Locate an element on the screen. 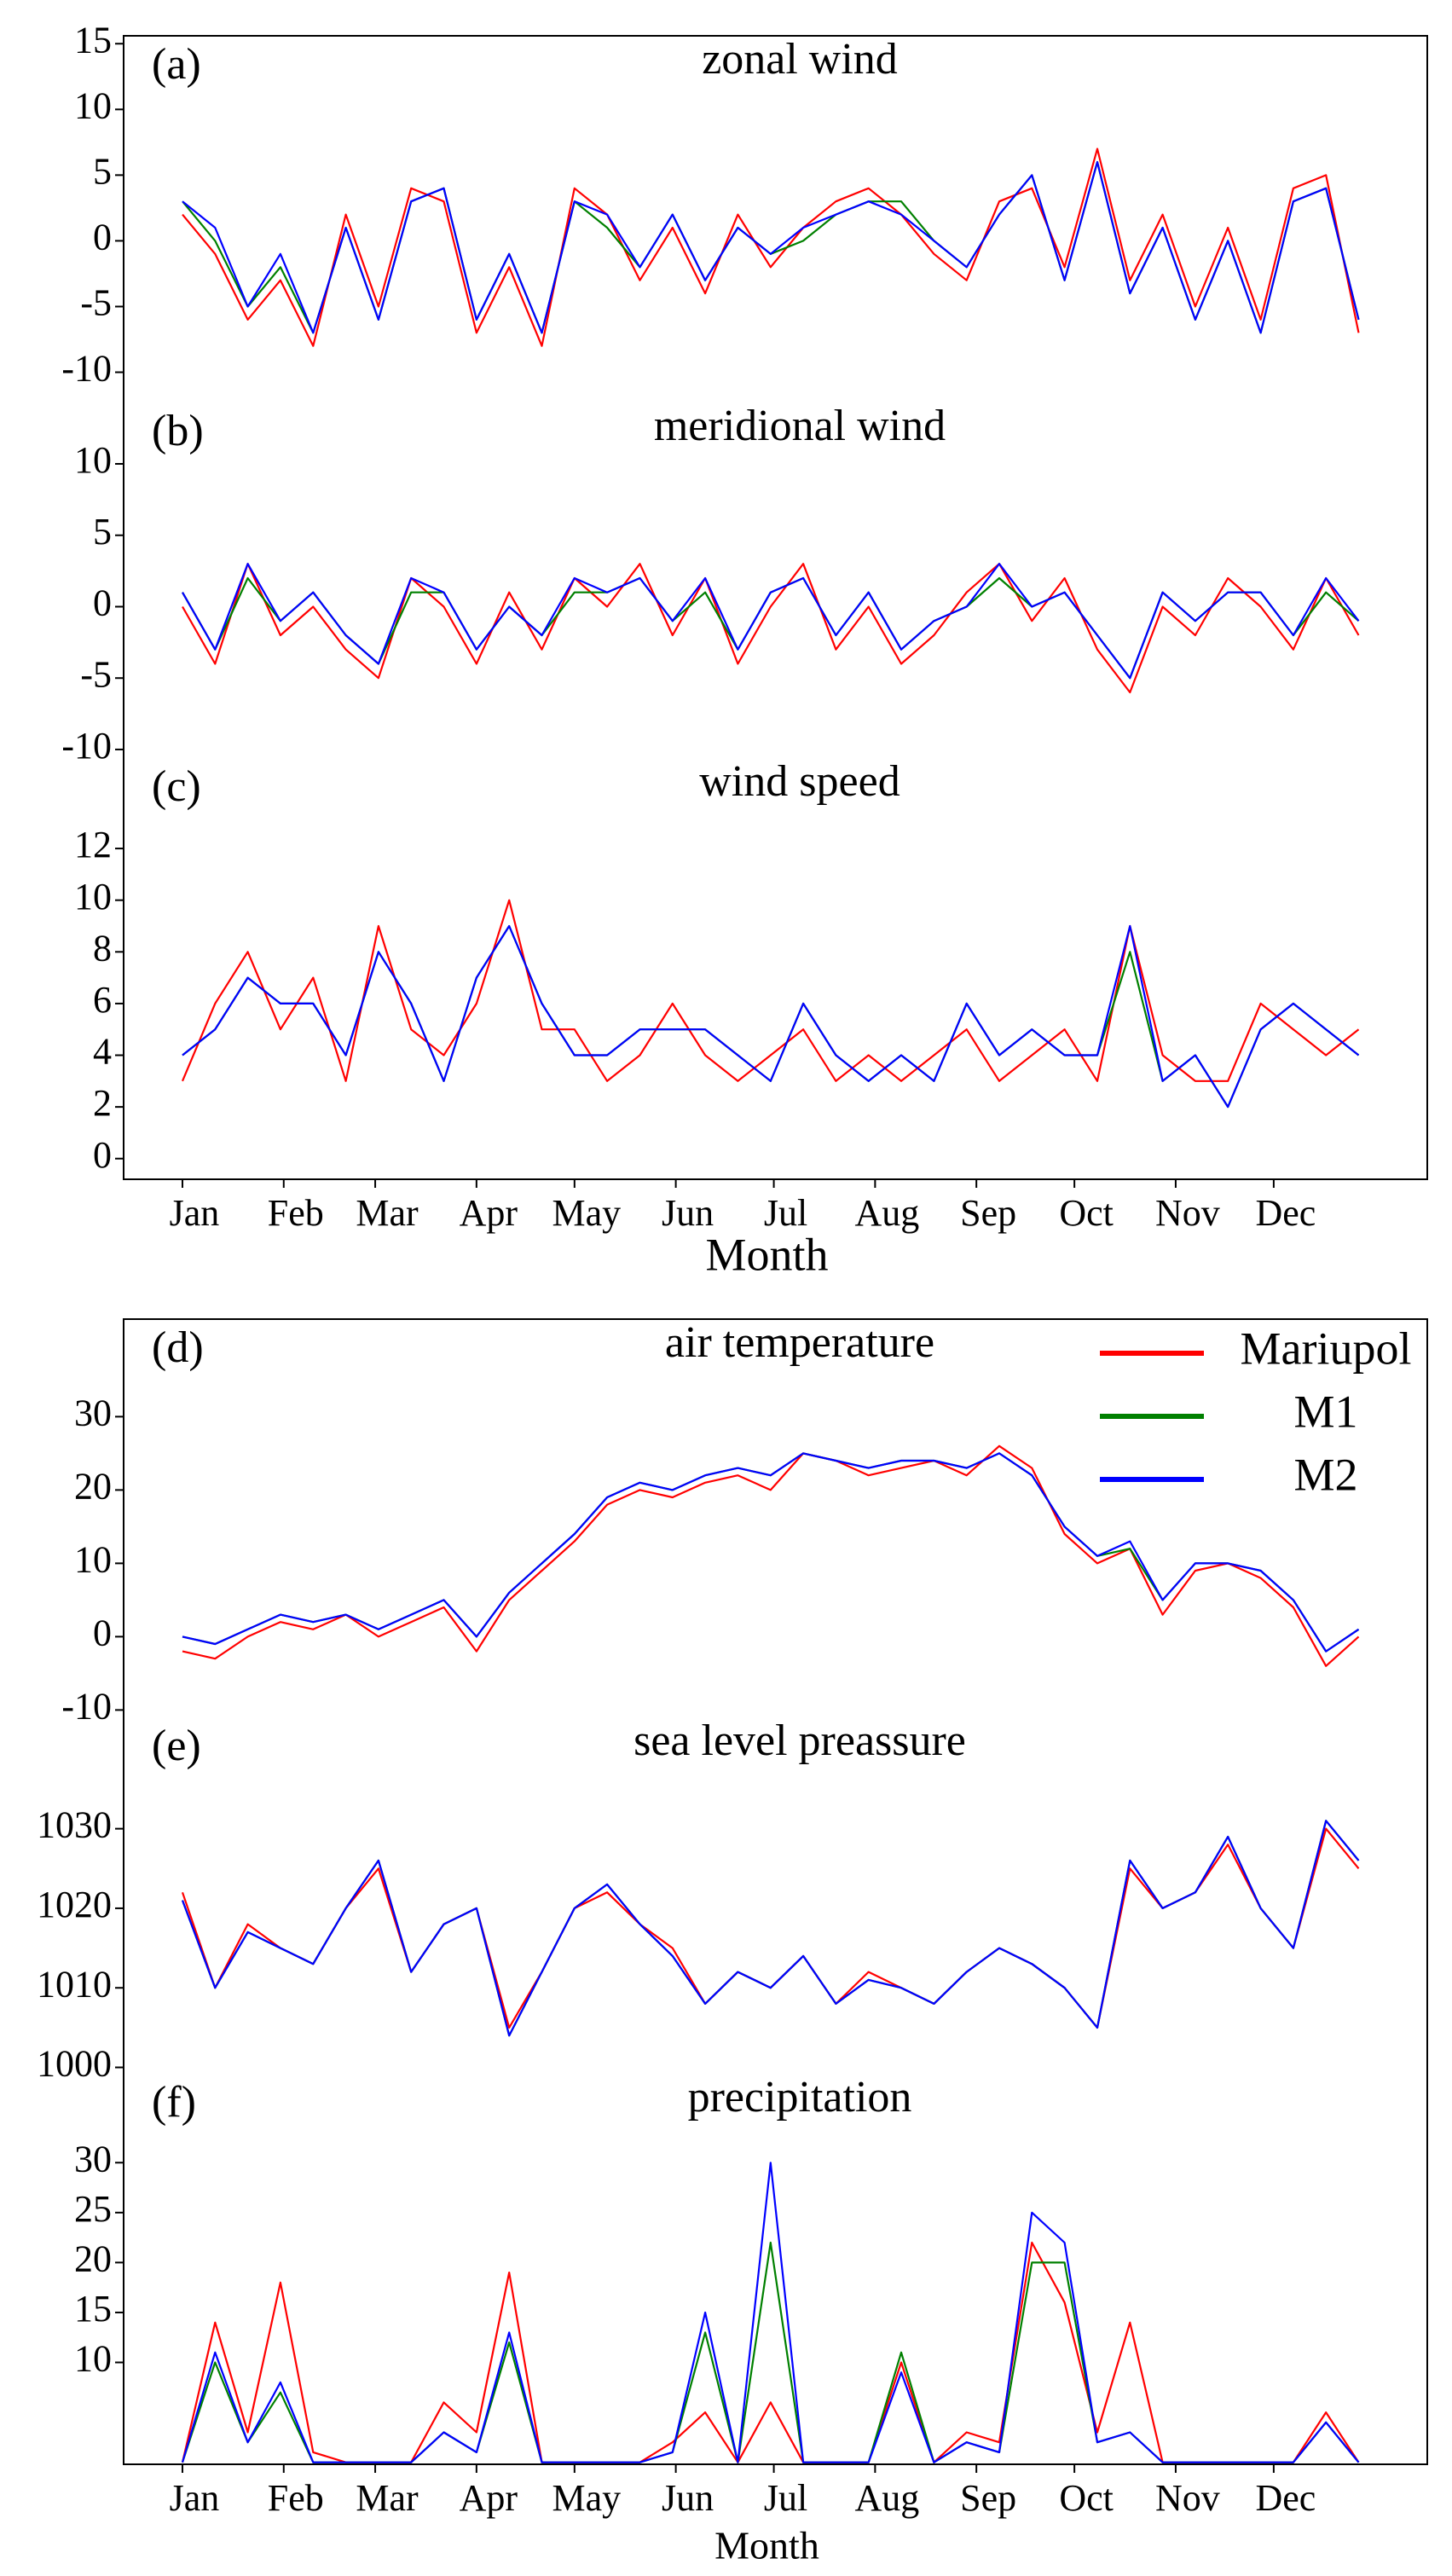 The width and height of the screenshot is (1452, 2576). y-tick-label: 1030 is located at coordinates (75, 1825).